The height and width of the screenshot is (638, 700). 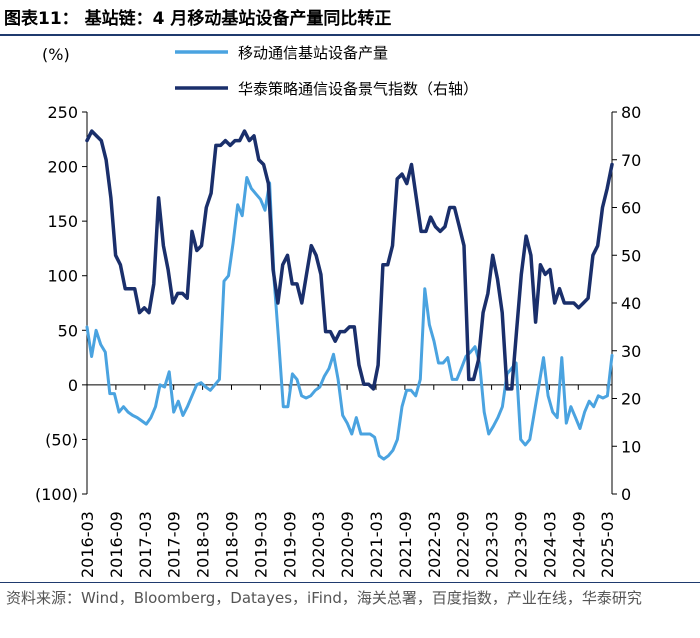 What do you see at coordinates (62, 221) in the screenshot?
I see `y-left-tick-label: 150` at bounding box center [62, 221].